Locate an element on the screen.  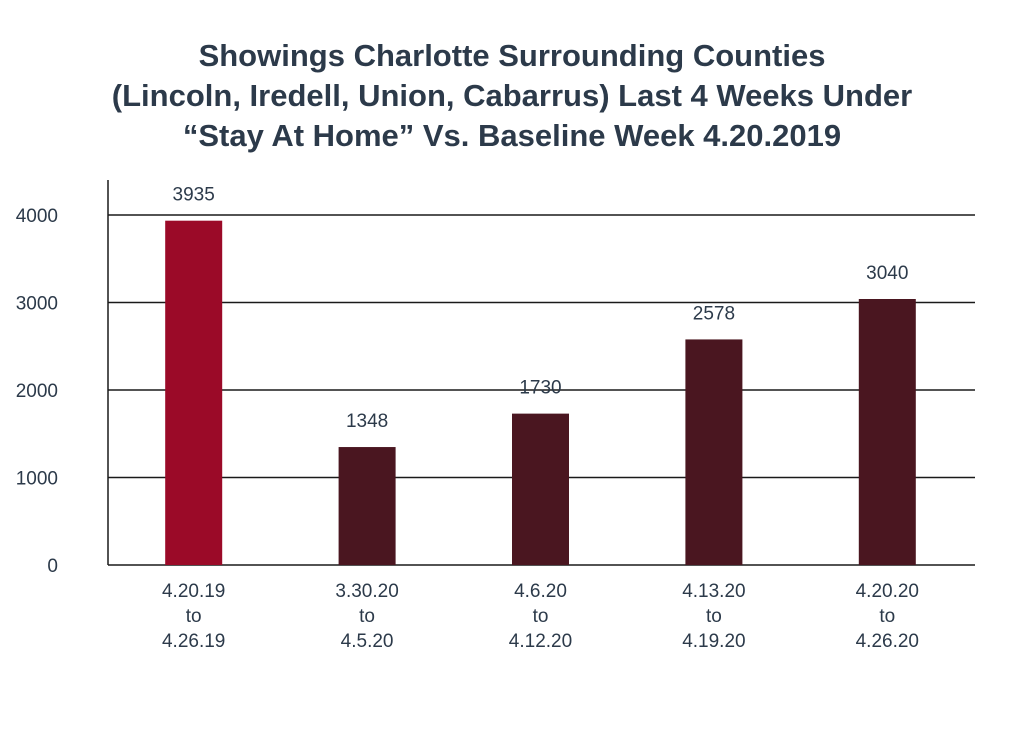
y-tick-label: 1000 is located at coordinates (37, 479).